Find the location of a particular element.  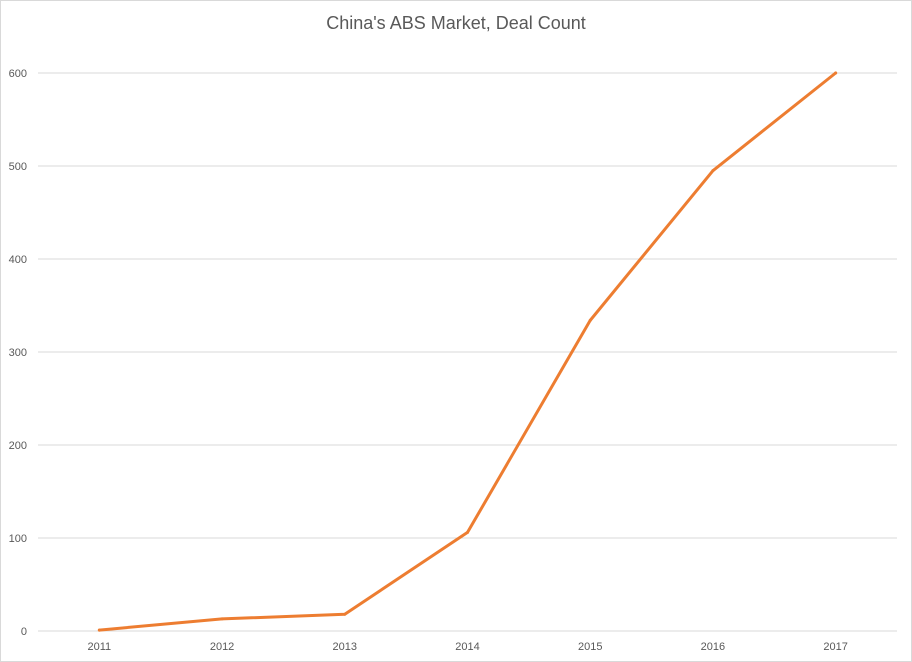

x-tick-label: 2017 is located at coordinates (835, 647).